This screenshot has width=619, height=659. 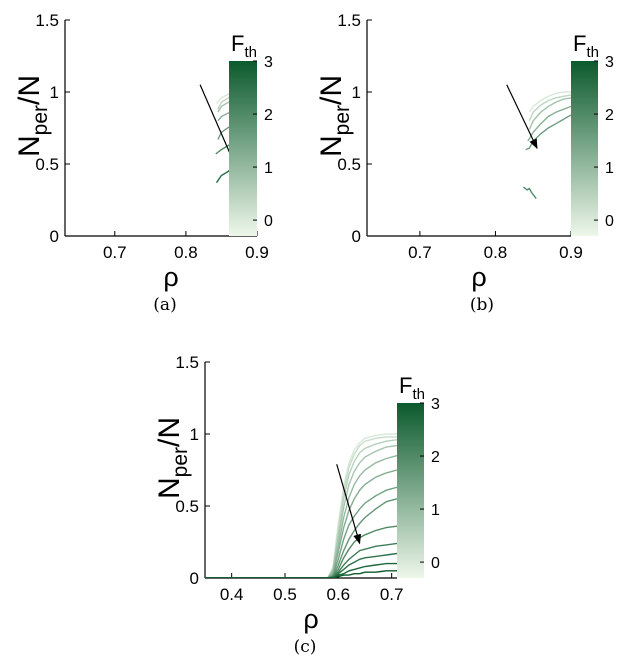 What do you see at coordinates (164, 305) in the screenshot?
I see `panel-caption: (a)` at bounding box center [164, 305].